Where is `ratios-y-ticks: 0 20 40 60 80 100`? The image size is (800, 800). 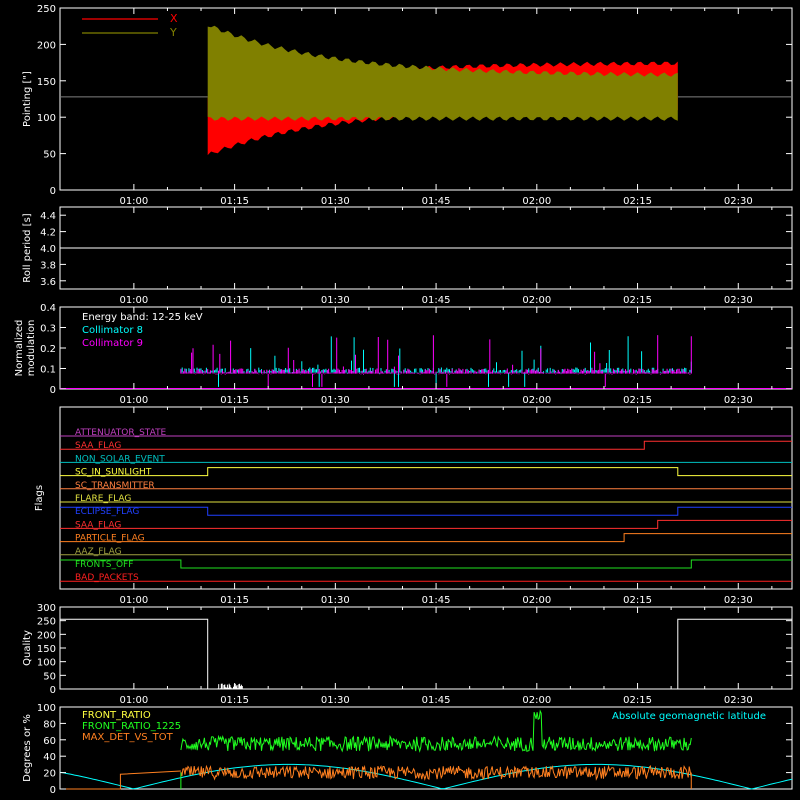
ratios-y-ticks: 0 20 40 60 80 100 is located at coordinates (414, 749).